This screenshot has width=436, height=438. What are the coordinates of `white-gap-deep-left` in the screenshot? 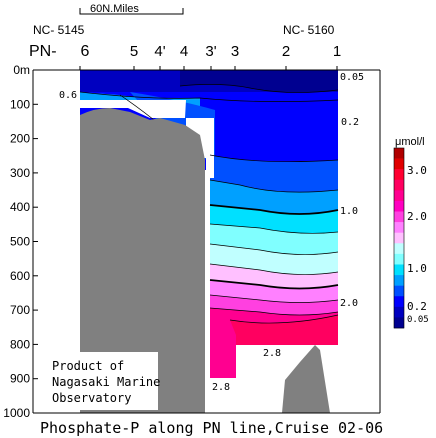 It's located at (210, 168).